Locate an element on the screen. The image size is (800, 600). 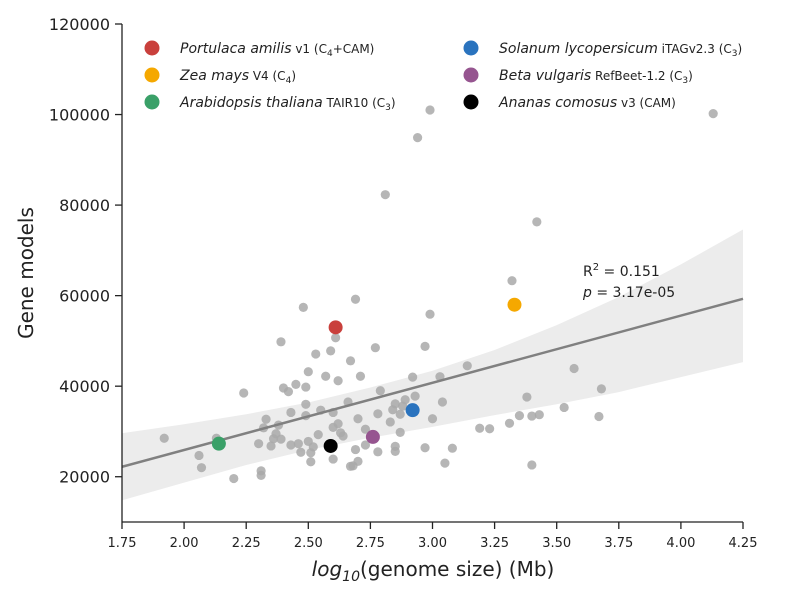
legend-entry: Solanum lycopersicum iTAGv2.3 (C3) is located at coordinates (620, 50).